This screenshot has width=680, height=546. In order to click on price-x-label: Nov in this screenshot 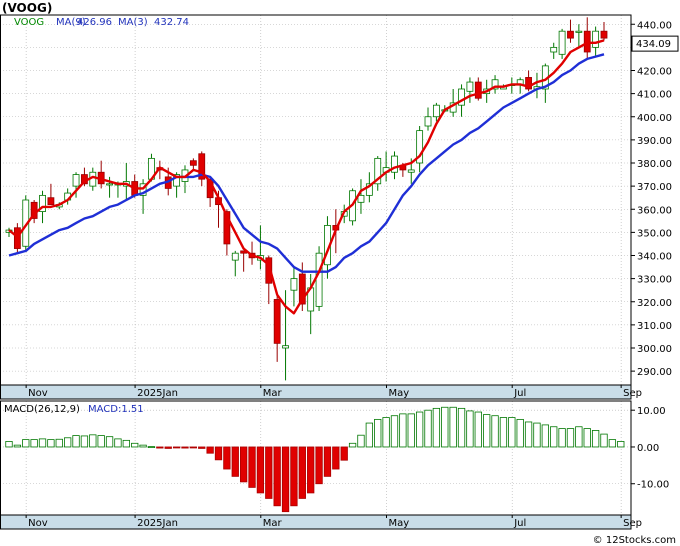, I will do `click(38, 393)`.